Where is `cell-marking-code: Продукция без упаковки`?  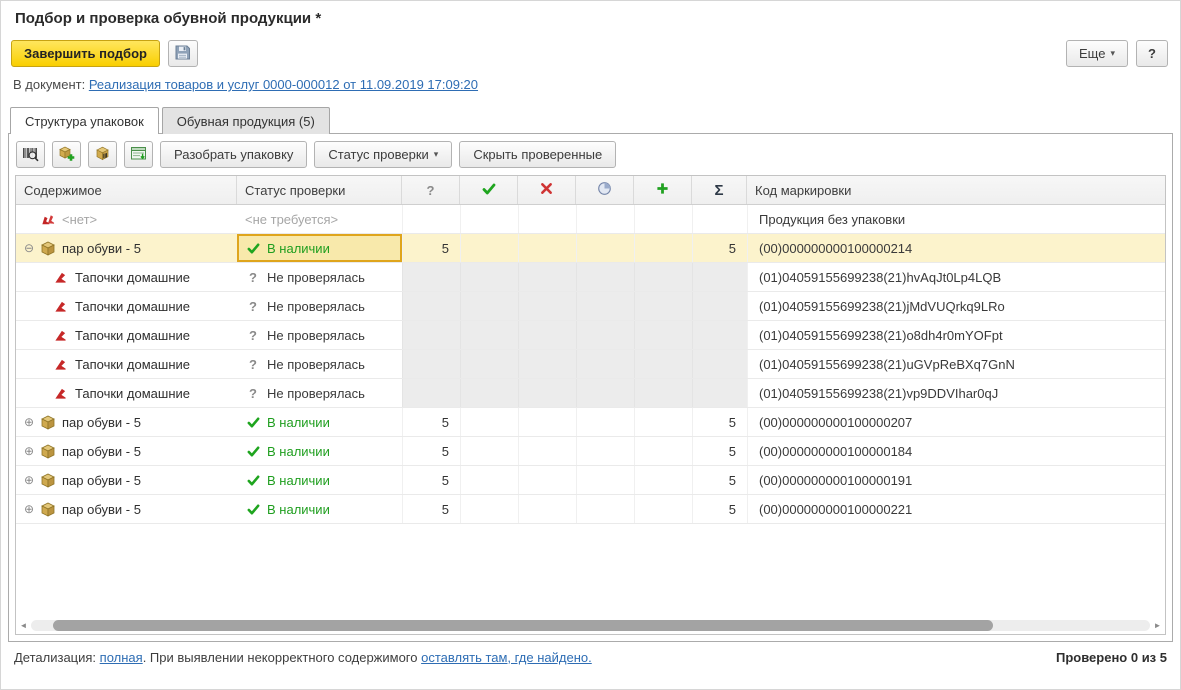 cell-marking-code: Продукция без упаковки is located at coordinates (956, 219).